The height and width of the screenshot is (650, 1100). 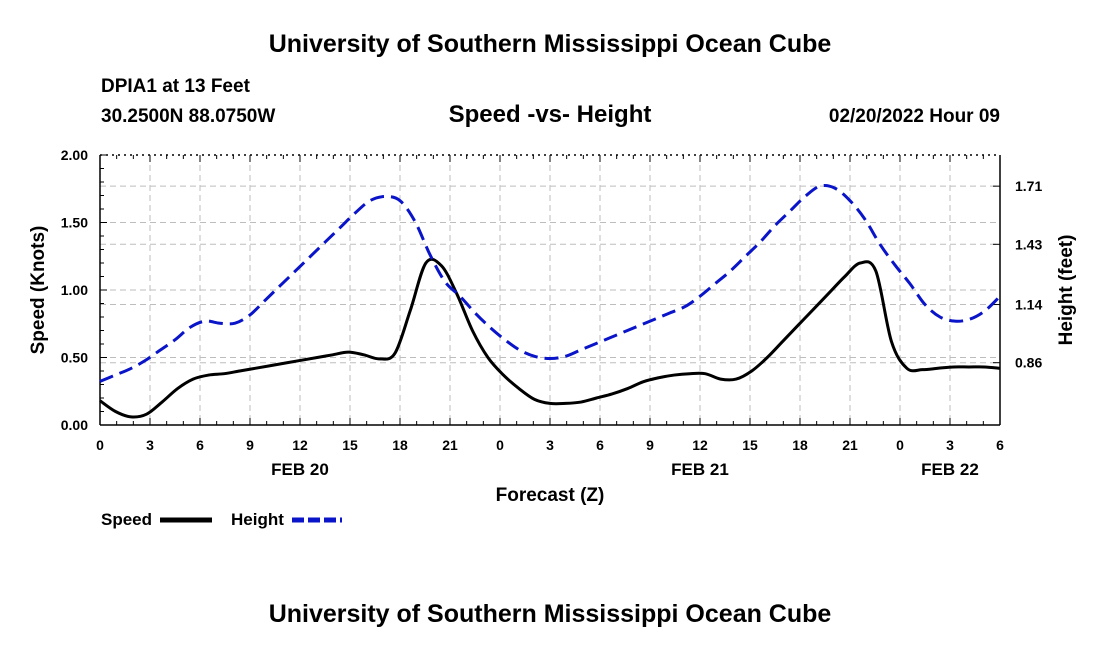 I want to click on y-tick-label-right: 0.86, so click(x=1028, y=363).